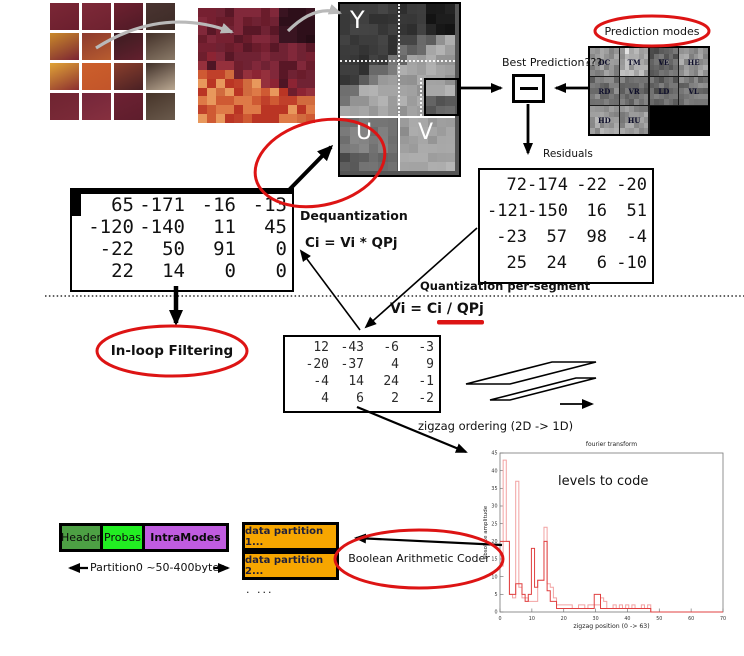 This screenshot has height=656, width=744. I want to click on matrix-cell: -2, so click(426, 398).